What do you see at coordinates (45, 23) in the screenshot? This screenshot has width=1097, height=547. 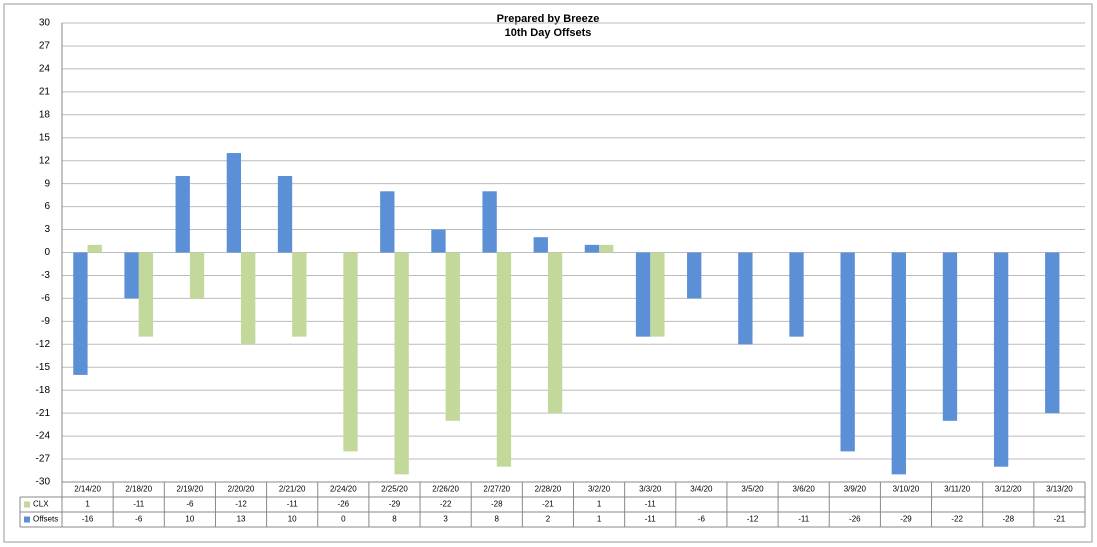 I see `y-tick-label: 30` at bounding box center [45, 23].